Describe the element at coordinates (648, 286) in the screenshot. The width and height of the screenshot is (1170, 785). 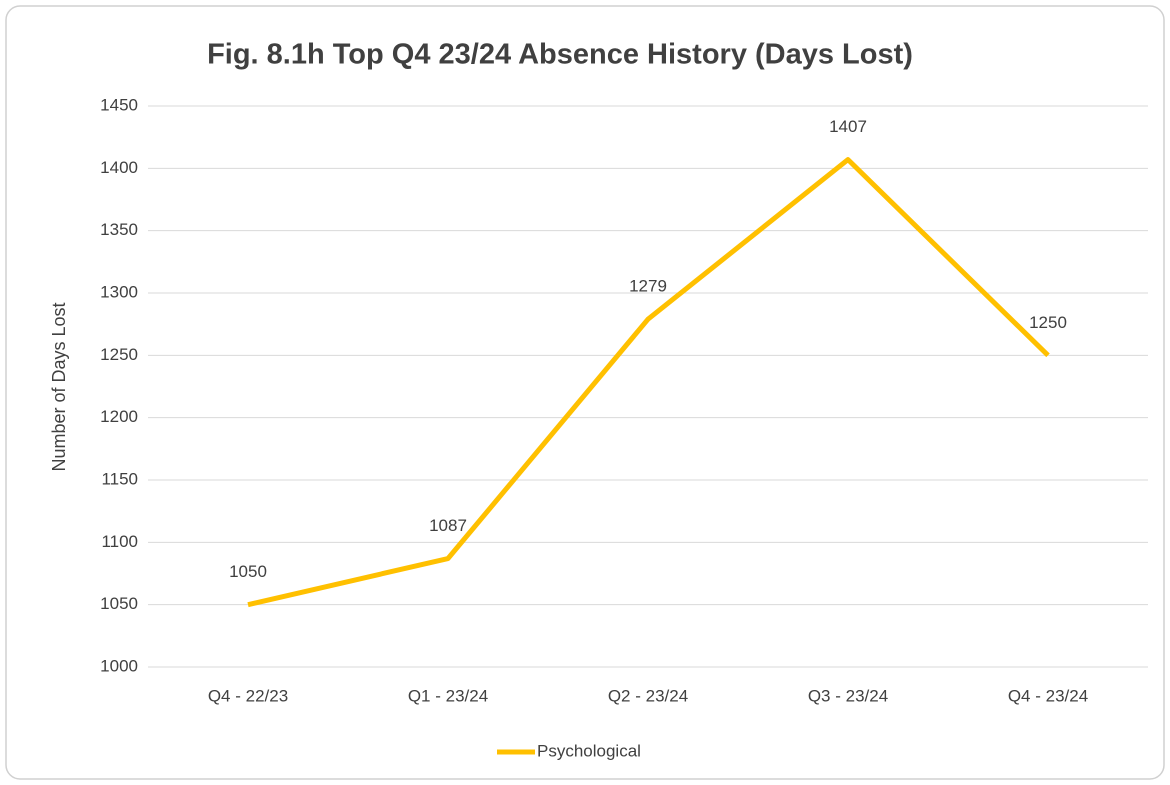
I see `data-label: 1279` at that location.